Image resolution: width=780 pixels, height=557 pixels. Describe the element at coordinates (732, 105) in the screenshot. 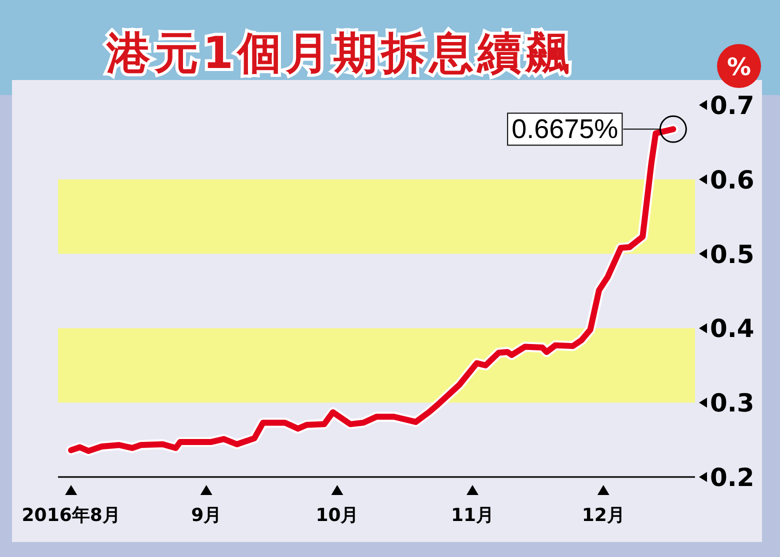

I see `y-tick-label: 0.7` at that location.